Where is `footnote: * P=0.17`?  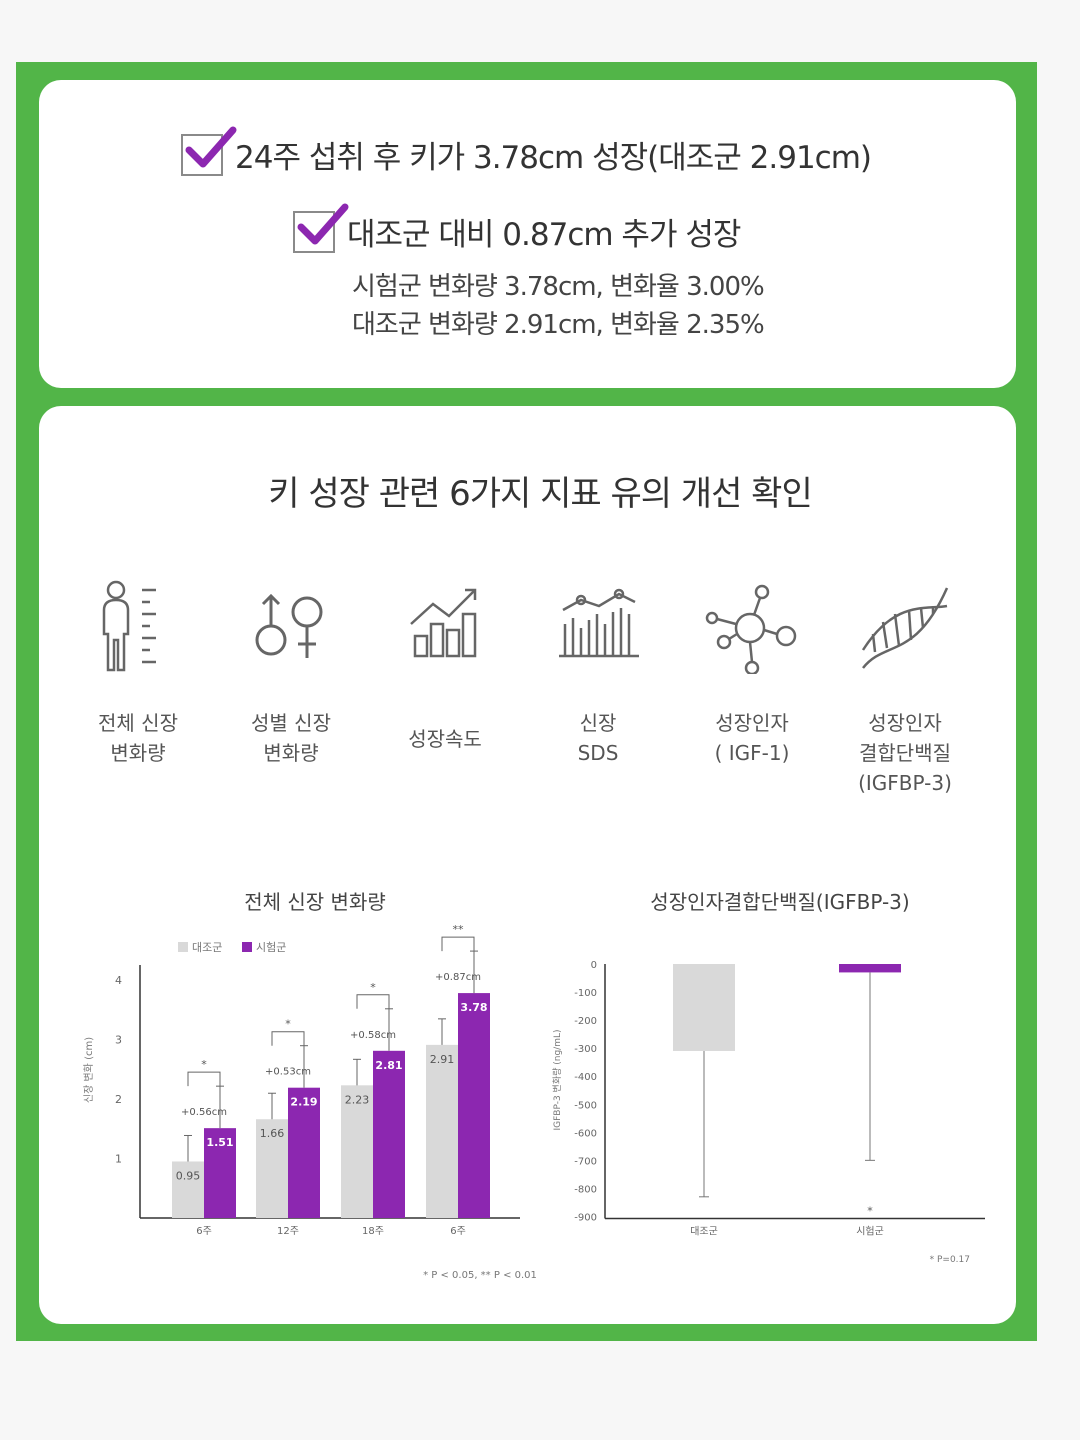 footnote: * P=0.17 is located at coordinates (950, 1260).